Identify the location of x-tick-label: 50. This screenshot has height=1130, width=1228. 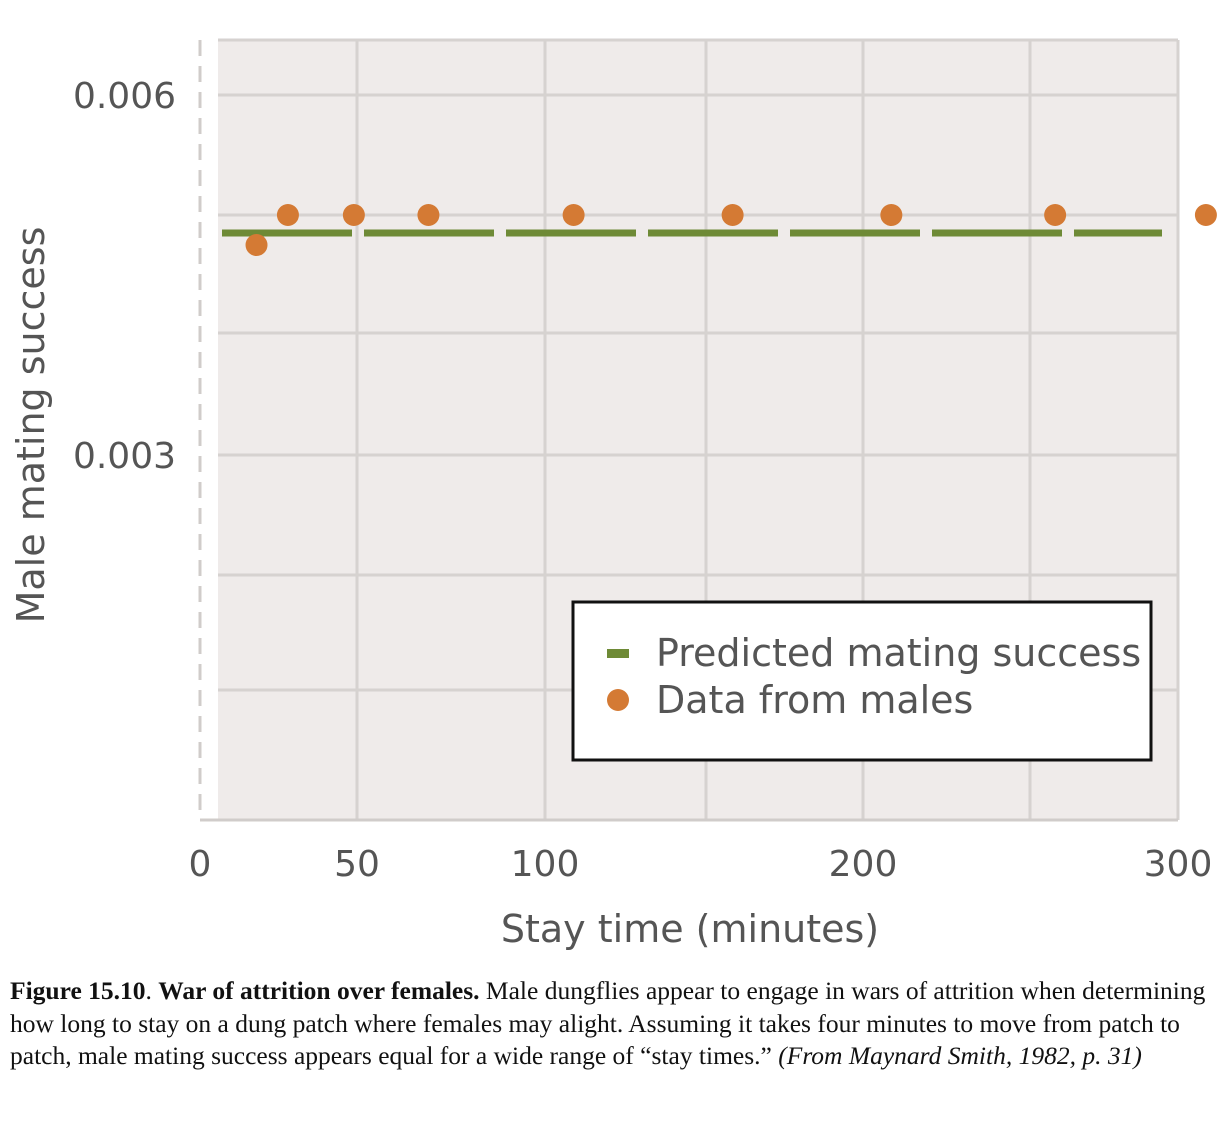
(357, 864).